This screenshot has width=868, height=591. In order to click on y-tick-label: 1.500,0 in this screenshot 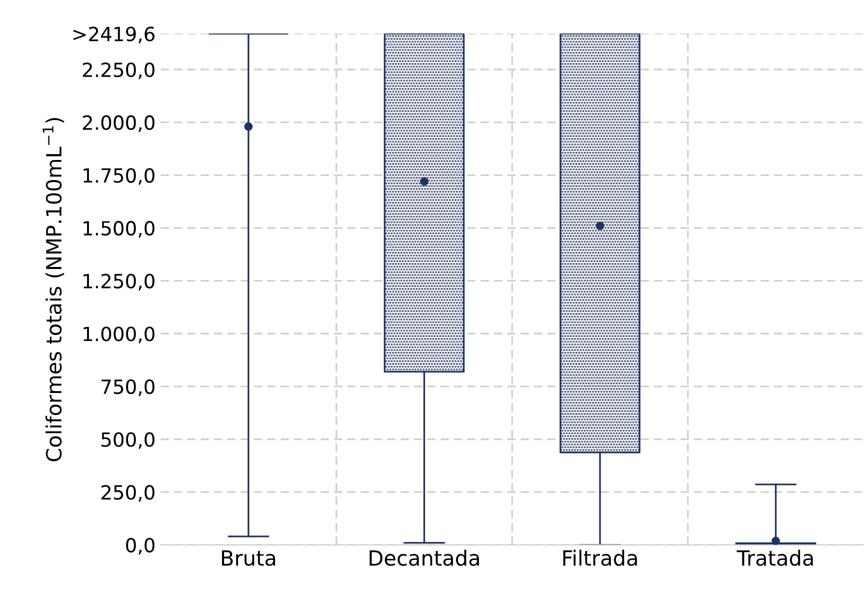, I will do `click(119, 229)`.